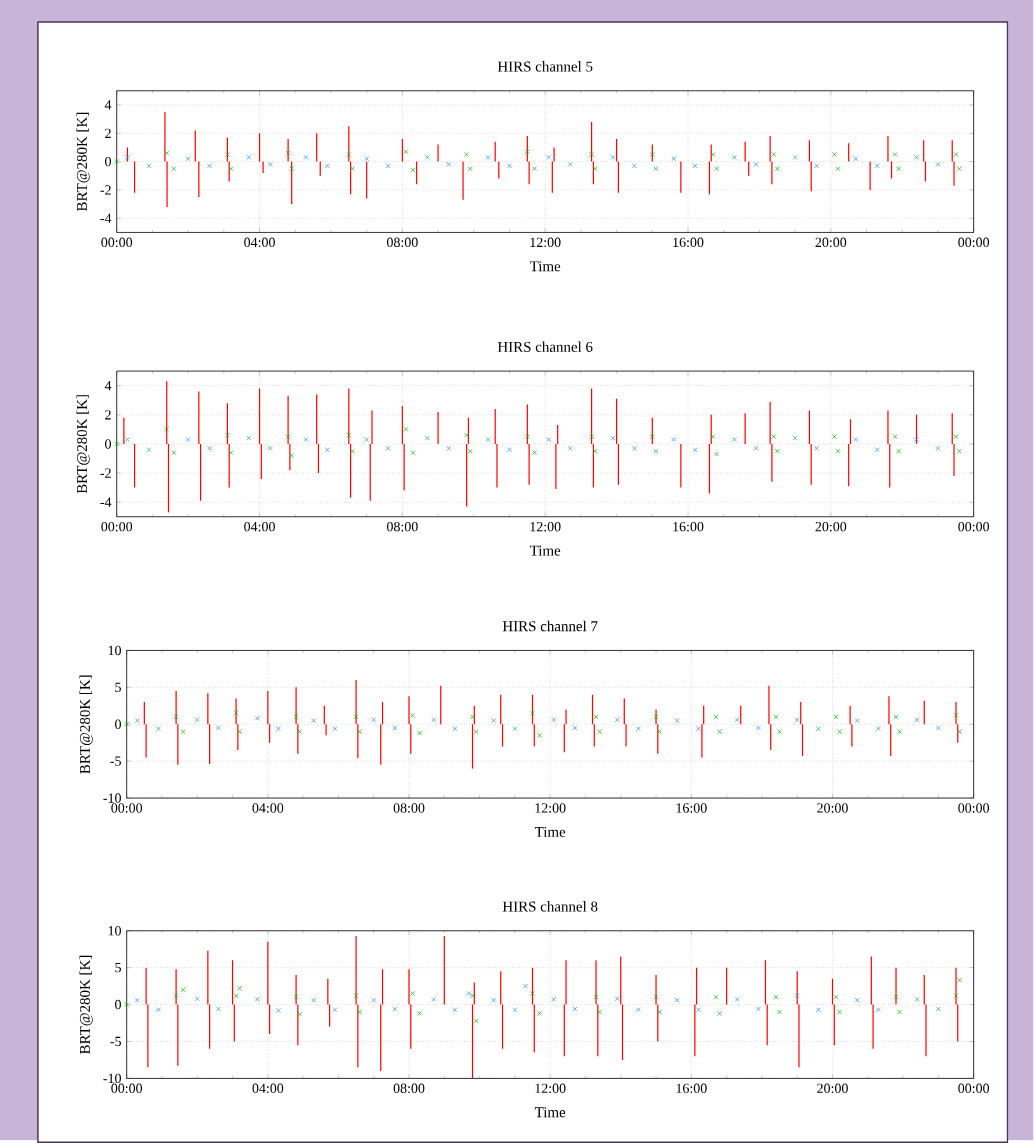  Describe the element at coordinates (118, 687) in the screenshot. I see `y-tick-label: 5` at that location.